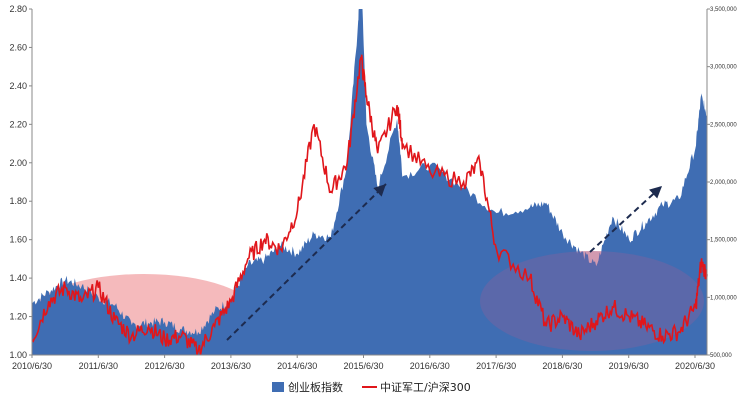 Image resolution: width=747 pixels, height=400 pixels. I want to click on left-tick-label: 1.20, so click(18, 317).